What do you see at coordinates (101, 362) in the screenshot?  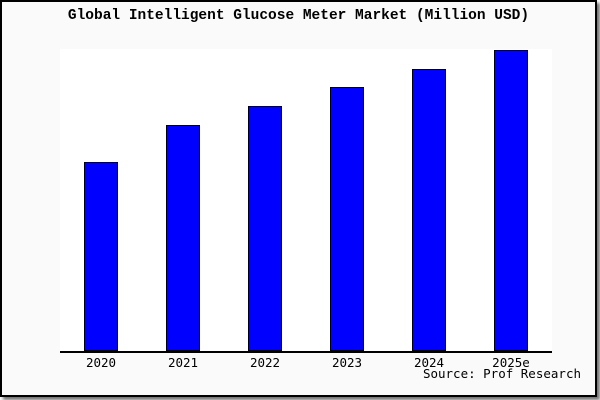 I see `x-tick-label-2020: 2020` at bounding box center [101, 362].